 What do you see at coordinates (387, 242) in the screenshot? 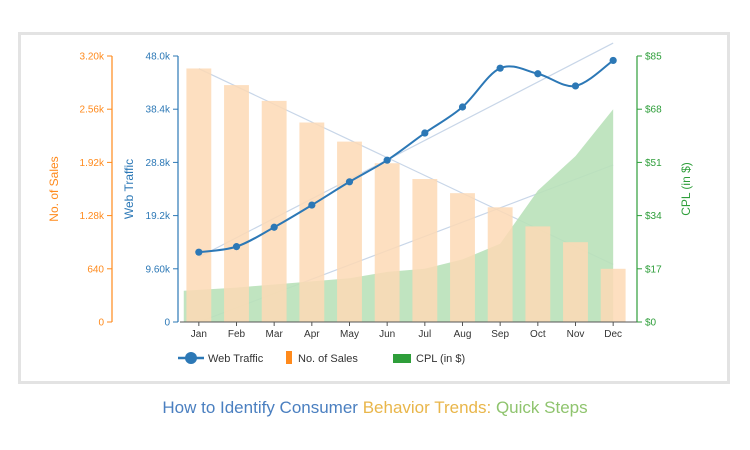
I see `sales-bar-jun` at bounding box center [387, 242].